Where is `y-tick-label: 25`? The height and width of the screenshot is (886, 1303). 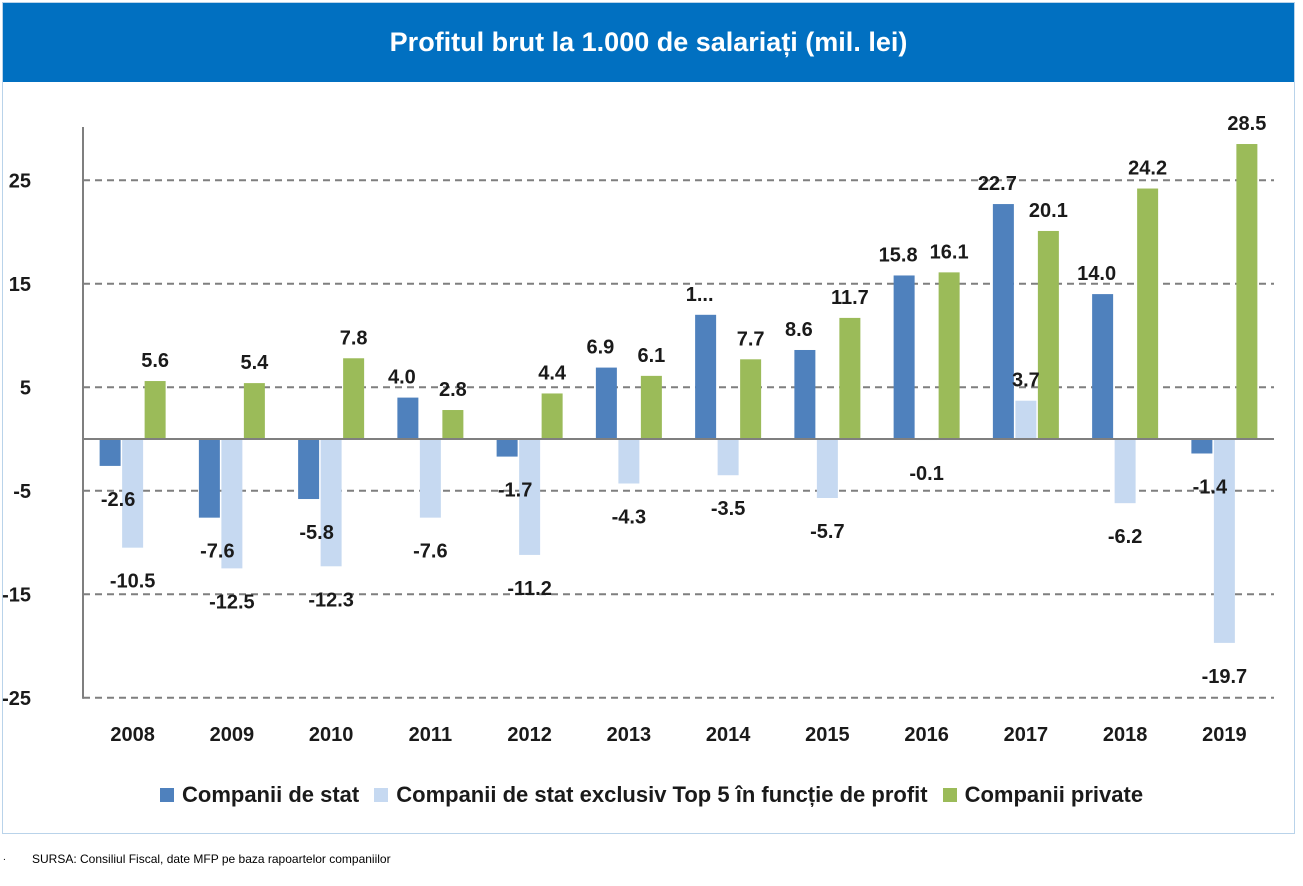
y-tick-label: 25 is located at coordinates (20, 181).